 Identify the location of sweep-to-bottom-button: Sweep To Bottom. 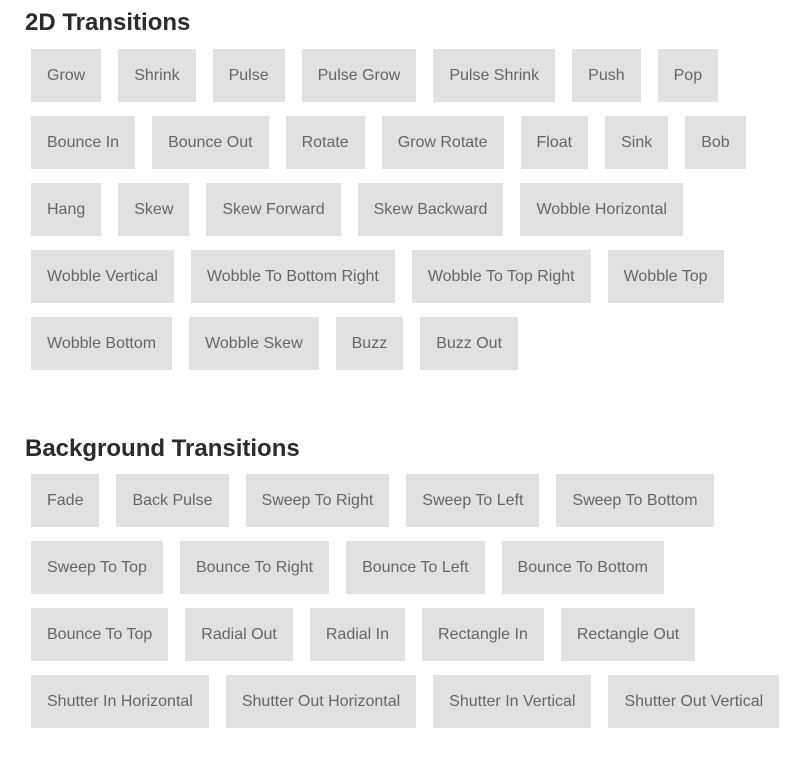
(635, 500).